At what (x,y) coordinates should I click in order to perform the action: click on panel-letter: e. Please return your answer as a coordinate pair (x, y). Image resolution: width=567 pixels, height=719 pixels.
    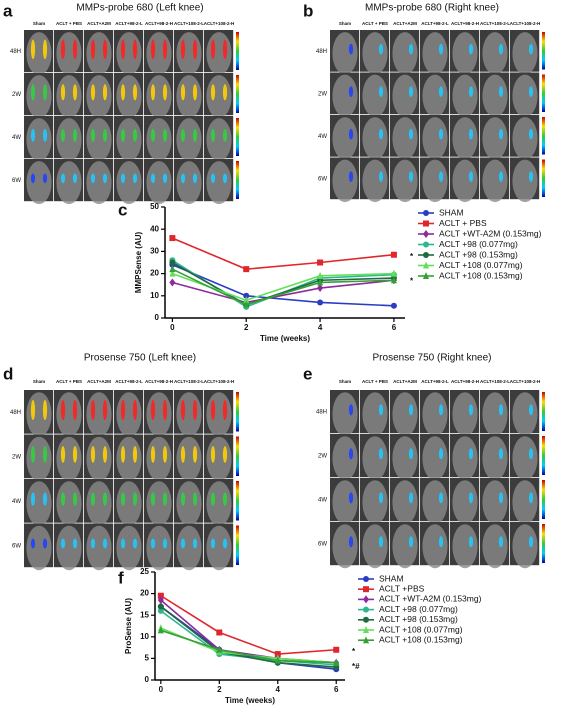
    Looking at the image, I should click on (307, 373).